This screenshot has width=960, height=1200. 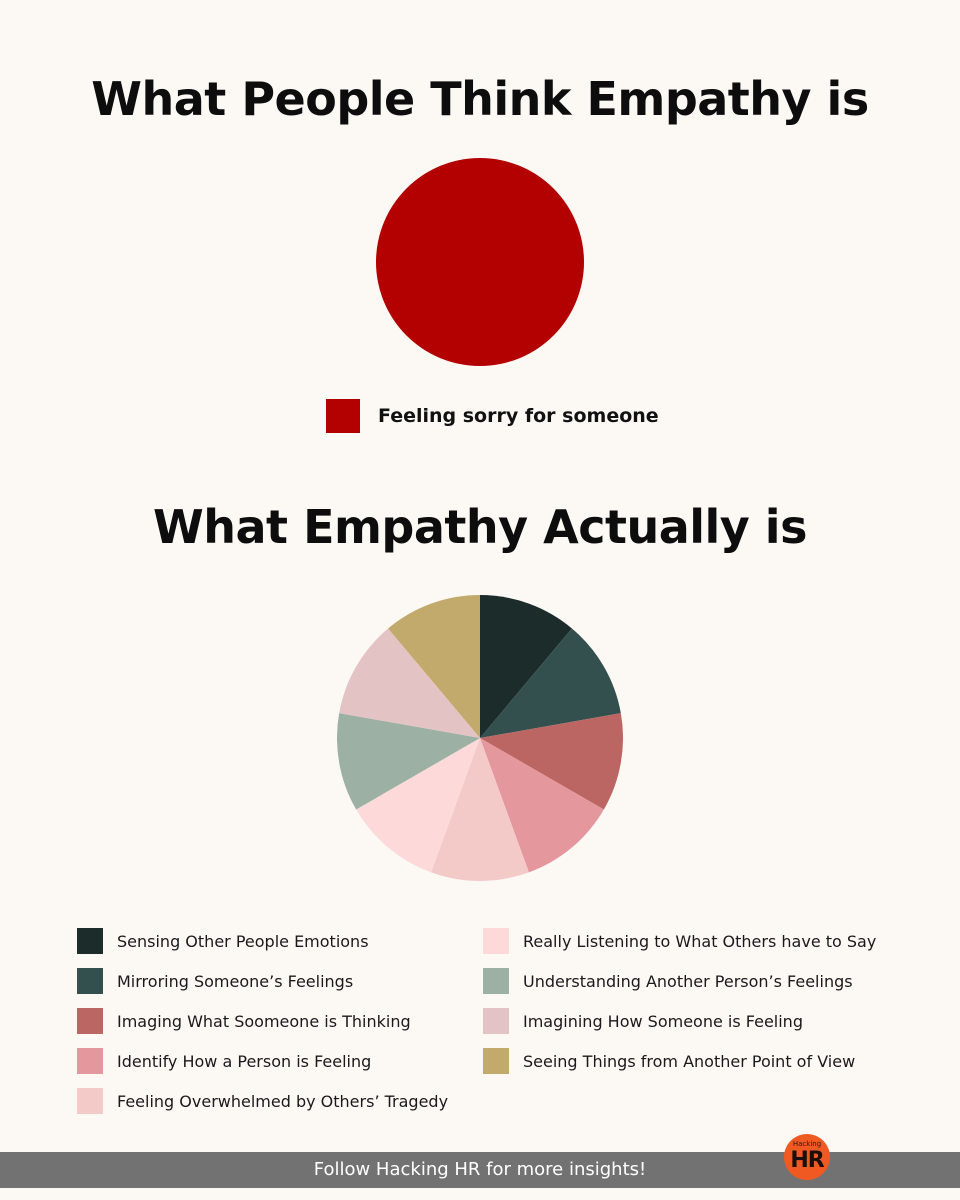 I want to click on legend-label-imagining-how-someone-is-feeling: Imagining How Someone is Feeling, so click(x=663, y=1021).